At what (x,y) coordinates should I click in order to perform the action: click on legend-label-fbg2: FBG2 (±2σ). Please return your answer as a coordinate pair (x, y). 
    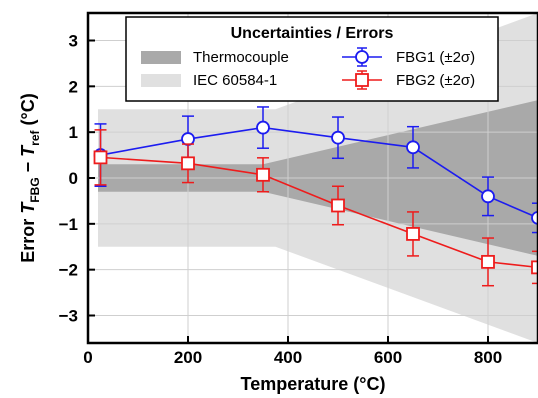
    Looking at the image, I should click on (435, 80).